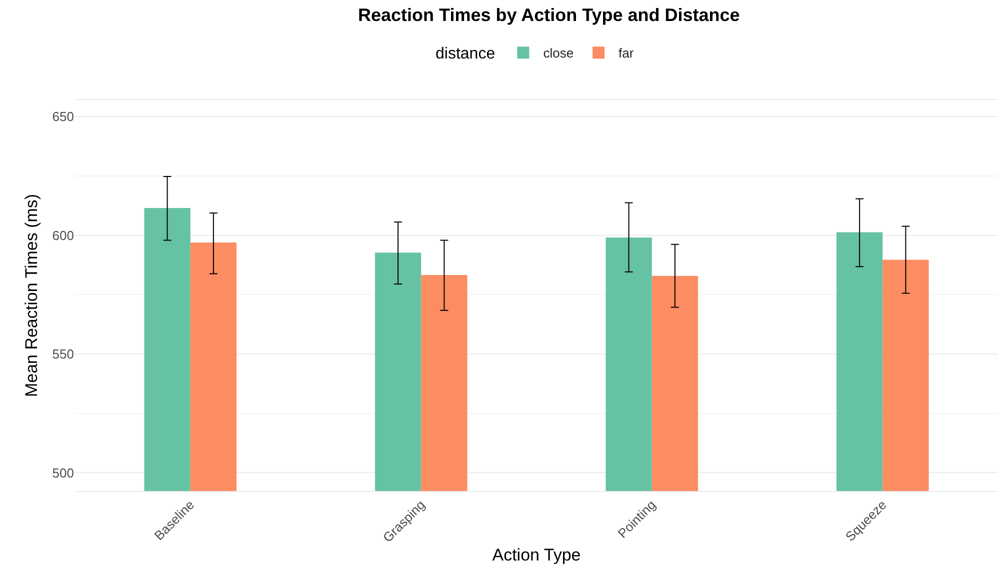  What do you see at coordinates (558, 53) in the screenshot?
I see `legend-label: close` at bounding box center [558, 53].